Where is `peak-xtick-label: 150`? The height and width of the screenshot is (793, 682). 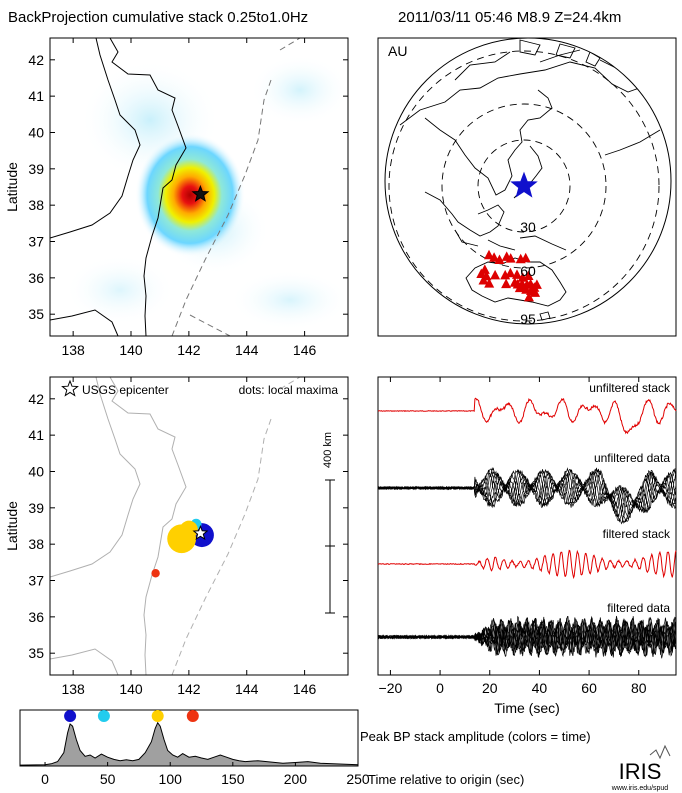
peak-xtick-label: 150 is located at coordinates (233, 779).